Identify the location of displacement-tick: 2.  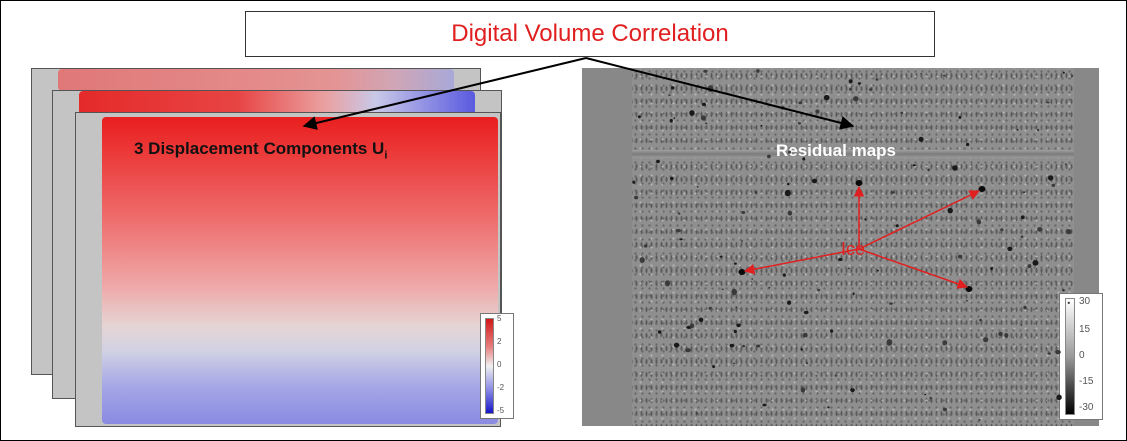
(499, 341).